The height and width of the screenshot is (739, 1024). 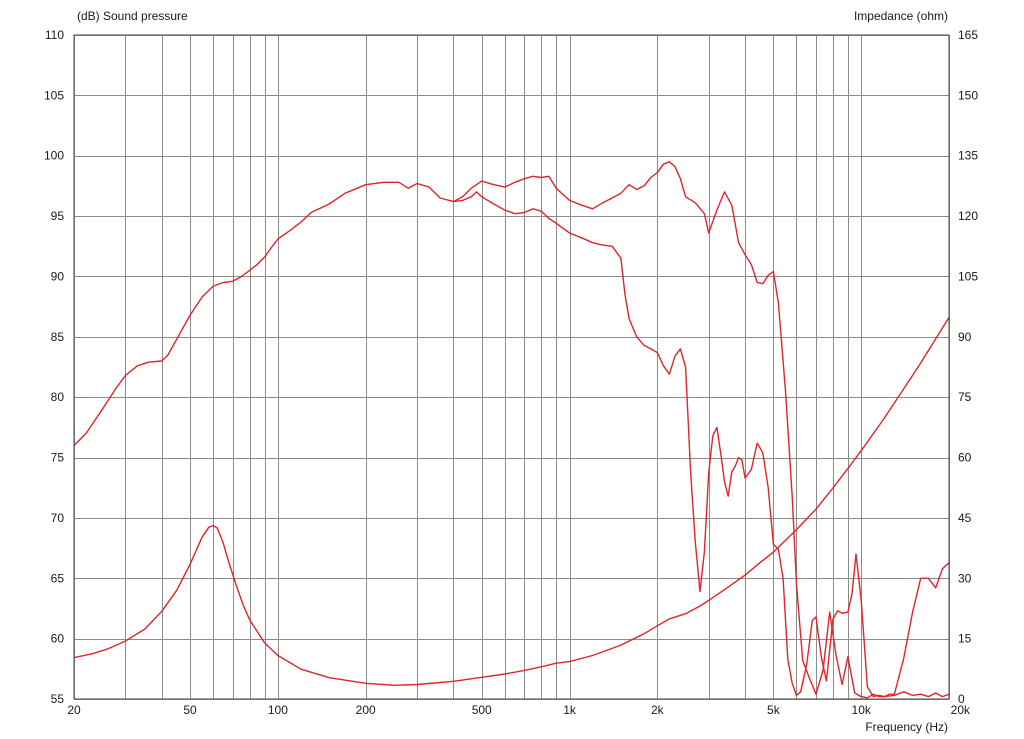 What do you see at coordinates (54, 95) in the screenshot?
I see `left-tick-label: 105` at bounding box center [54, 95].